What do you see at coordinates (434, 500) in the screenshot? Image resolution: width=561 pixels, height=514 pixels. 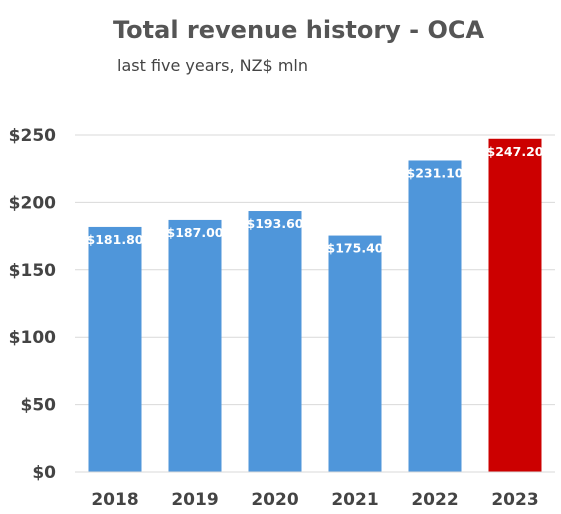 I see `x-tick-label: 2022` at bounding box center [434, 500].